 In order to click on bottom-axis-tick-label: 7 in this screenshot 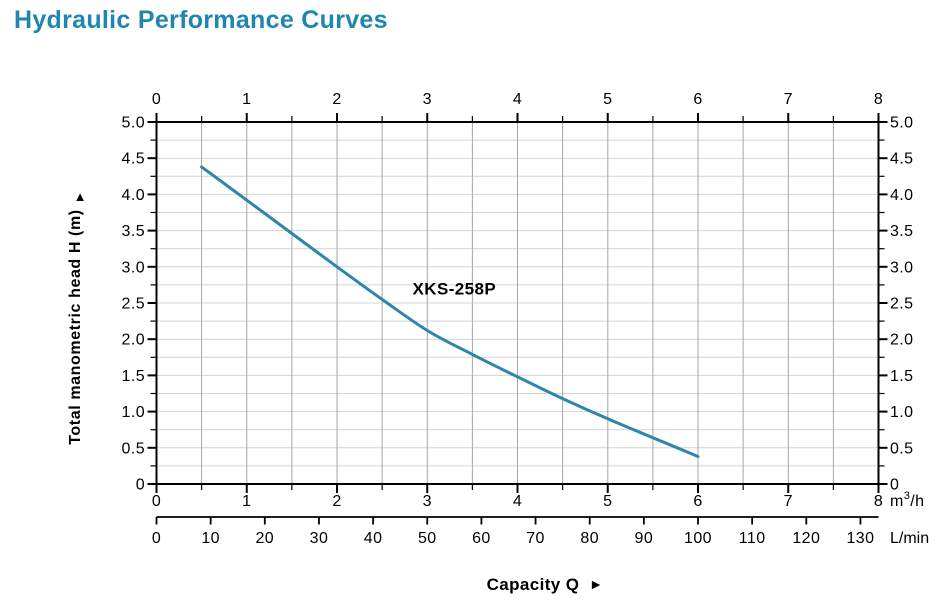, I will do `click(788, 501)`.